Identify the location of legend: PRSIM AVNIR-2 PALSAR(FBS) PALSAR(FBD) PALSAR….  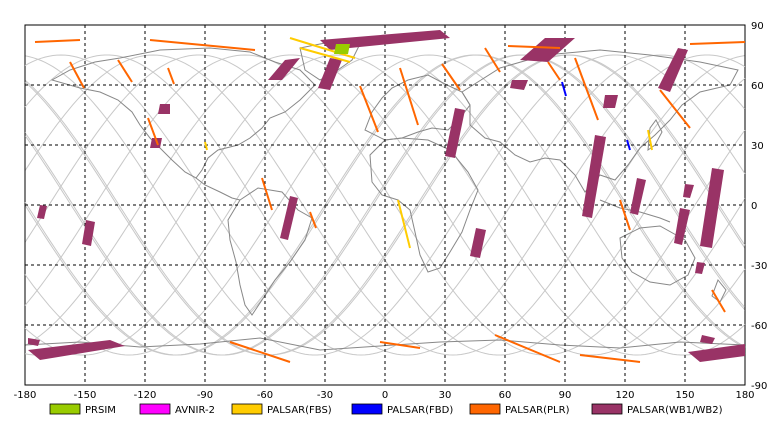
(386, 409).